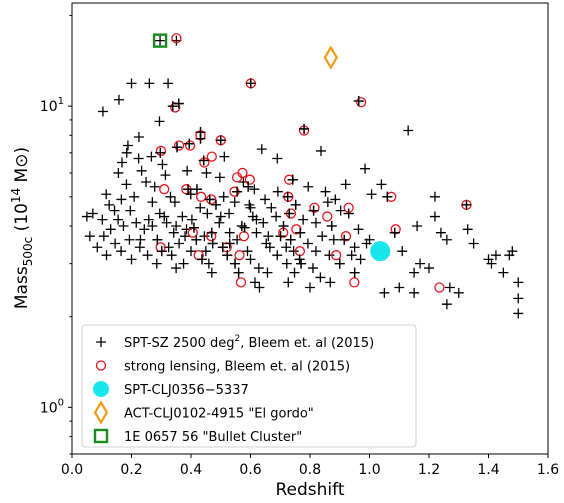  What do you see at coordinates (213, 437) in the screenshot?
I see `legend-label: 1E 0657 56 "Bullet Cluster"` at bounding box center [213, 437].